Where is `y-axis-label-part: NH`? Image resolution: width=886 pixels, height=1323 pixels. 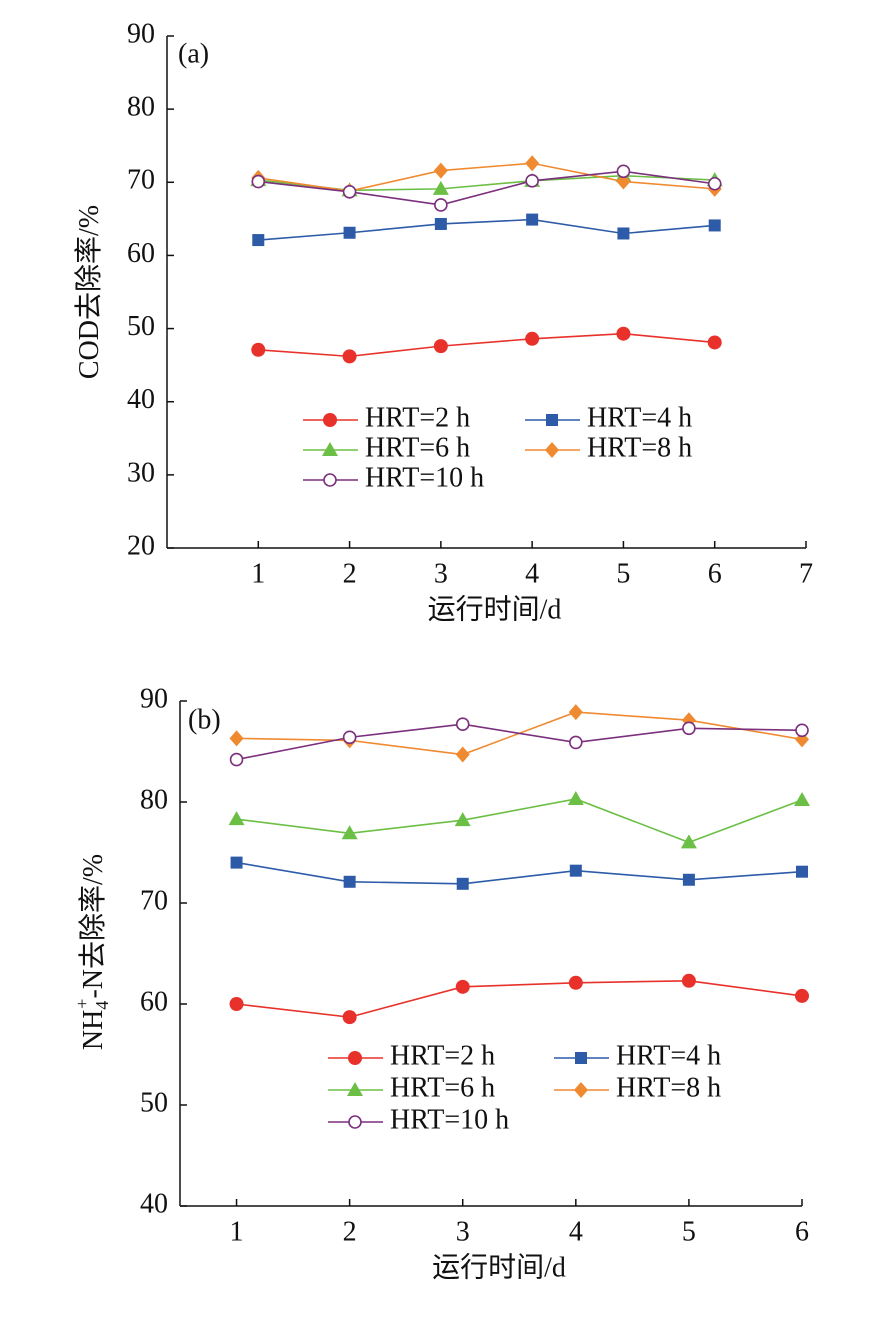 y-axis-label-part: NH is located at coordinates (93, 1030).